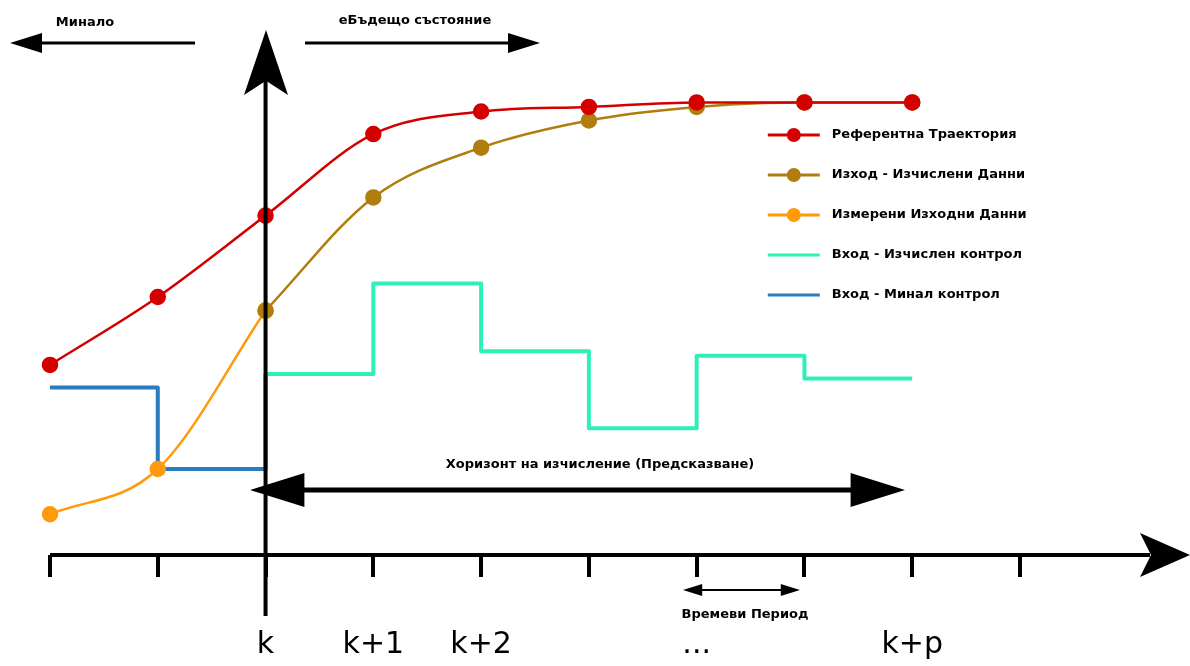 The width and height of the screenshot is (1190, 666). I want to click on legend-label: Референтна Траектория, so click(924, 134).